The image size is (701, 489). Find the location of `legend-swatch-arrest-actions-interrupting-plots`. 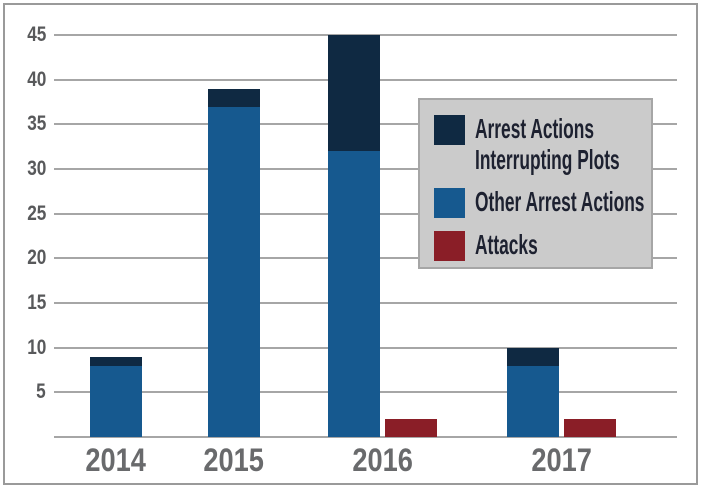

legend-swatch-arrest-actions-interrupting-plots is located at coordinates (449, 130).